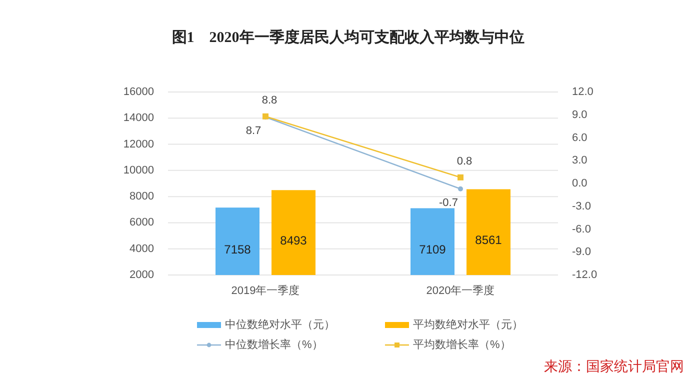 The image size is (696, 387). Describe the element at coordinates (464, 161) in the screenshot. I see `data-label: 0.8` at that location.